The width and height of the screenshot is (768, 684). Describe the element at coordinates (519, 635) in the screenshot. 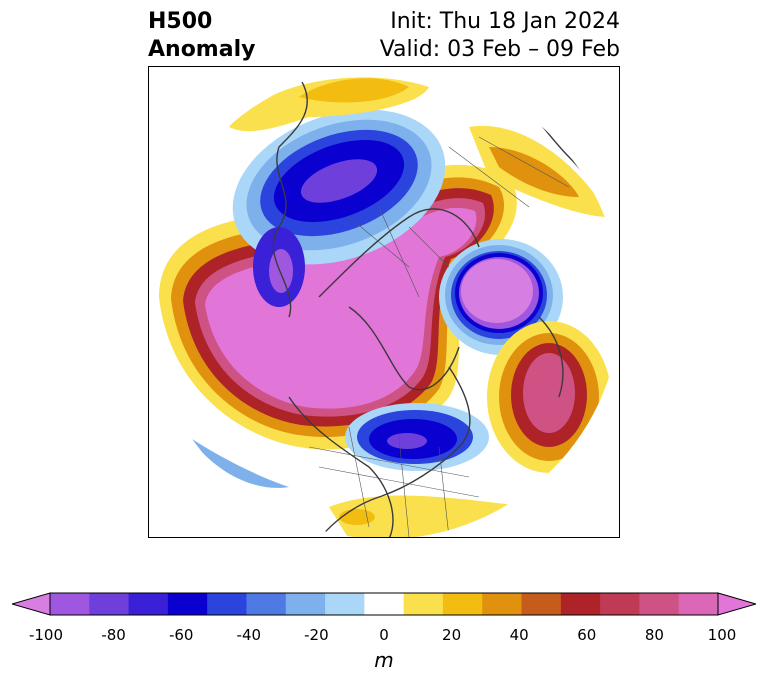

I see `colorbar-tick-label: 40` at that location.